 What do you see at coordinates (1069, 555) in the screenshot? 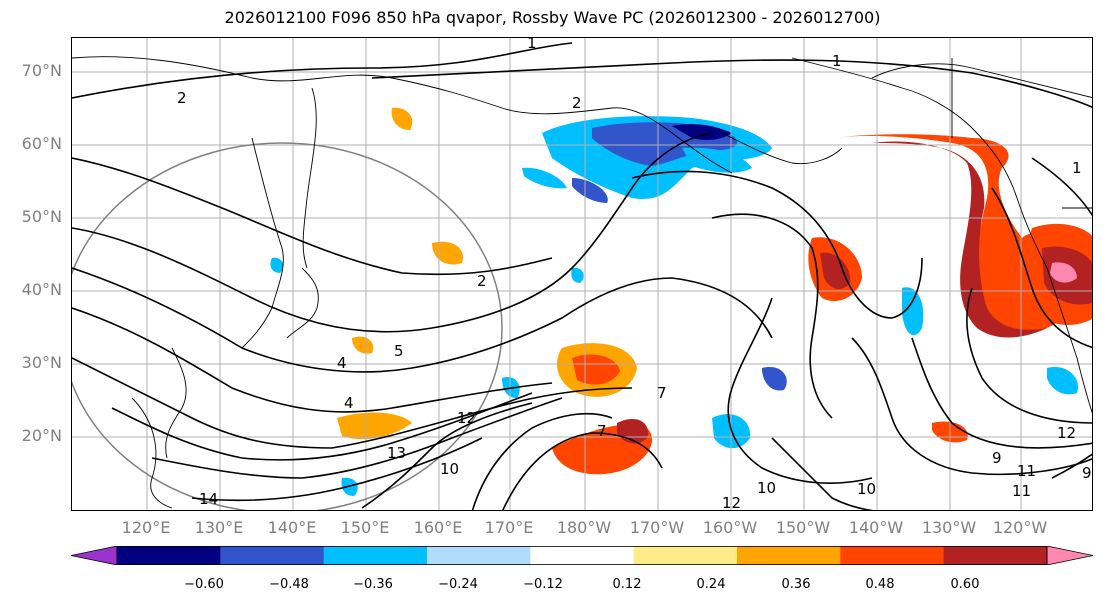
I see `colorbar-extend-high` at bounding box center [1069, 555].